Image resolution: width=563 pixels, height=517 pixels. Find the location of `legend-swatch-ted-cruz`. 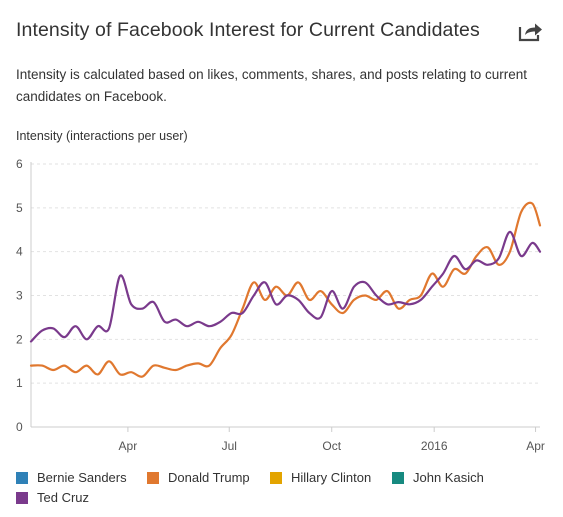

legend-swatch-ted-cruz is located at coordinates (22, 497).